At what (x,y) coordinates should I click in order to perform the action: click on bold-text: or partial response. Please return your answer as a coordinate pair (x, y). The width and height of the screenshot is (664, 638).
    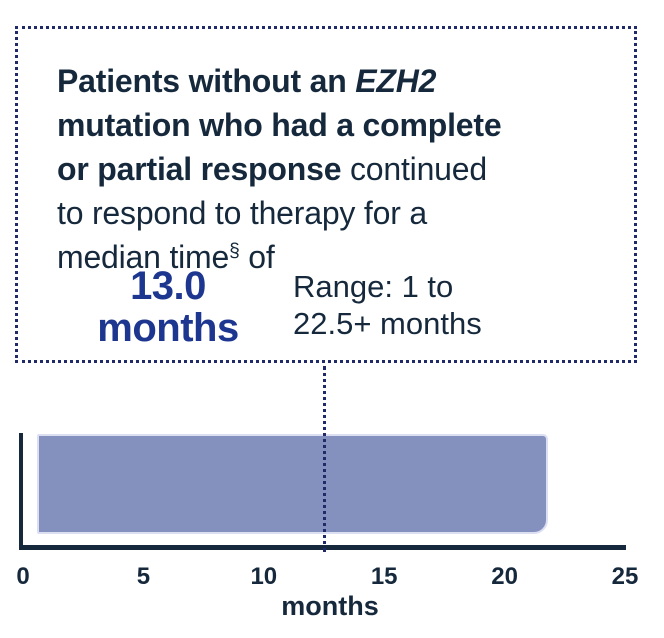
    Looking at the image, I should click on (199, 169).